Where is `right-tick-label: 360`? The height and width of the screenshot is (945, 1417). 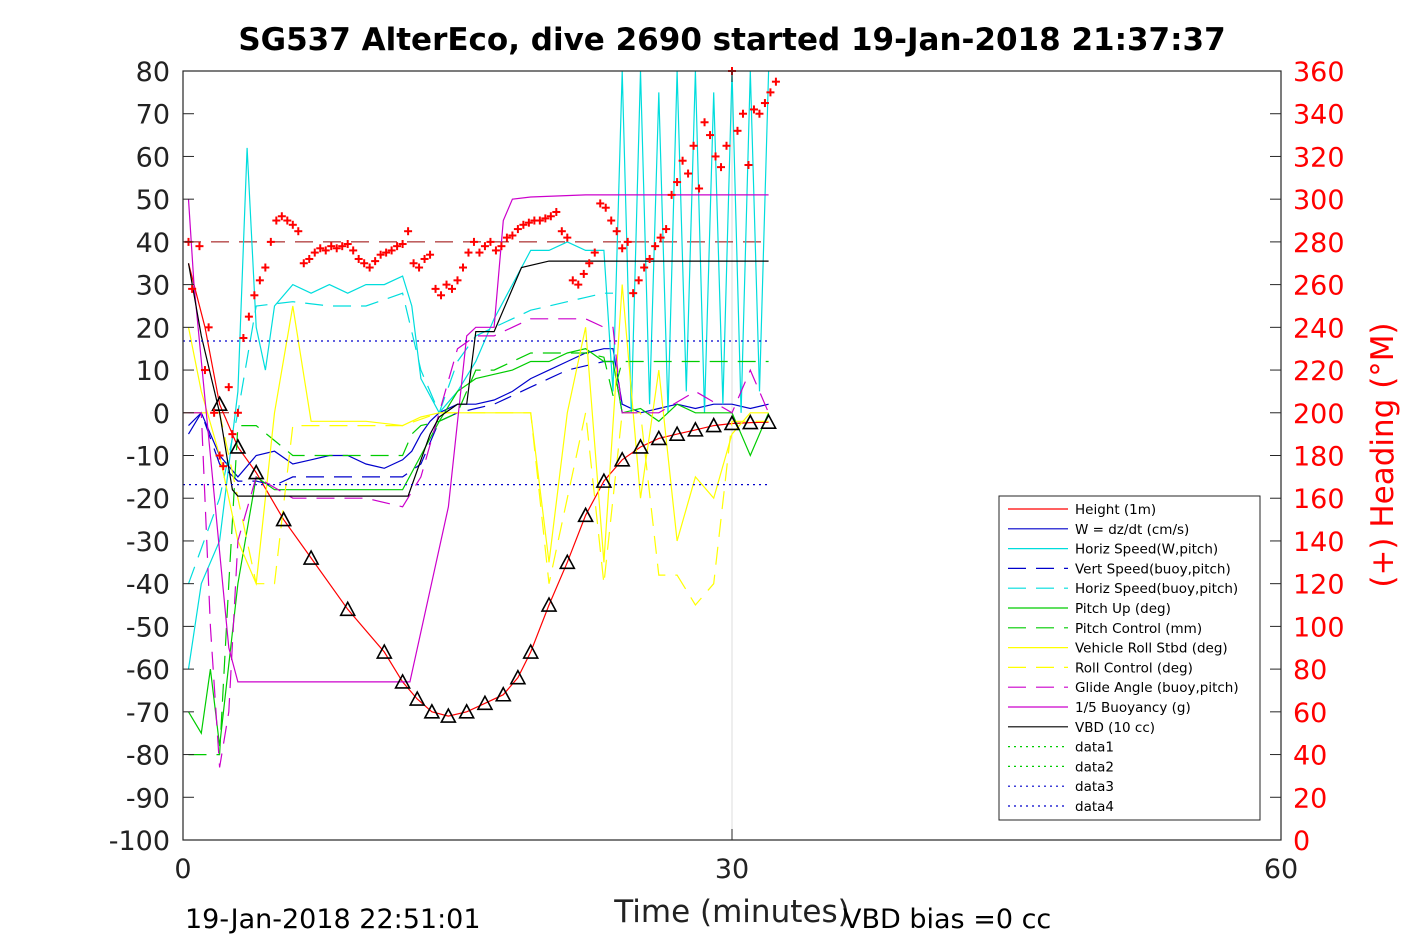
right-tick-label: 360 is located at coordinates (1319, 72).